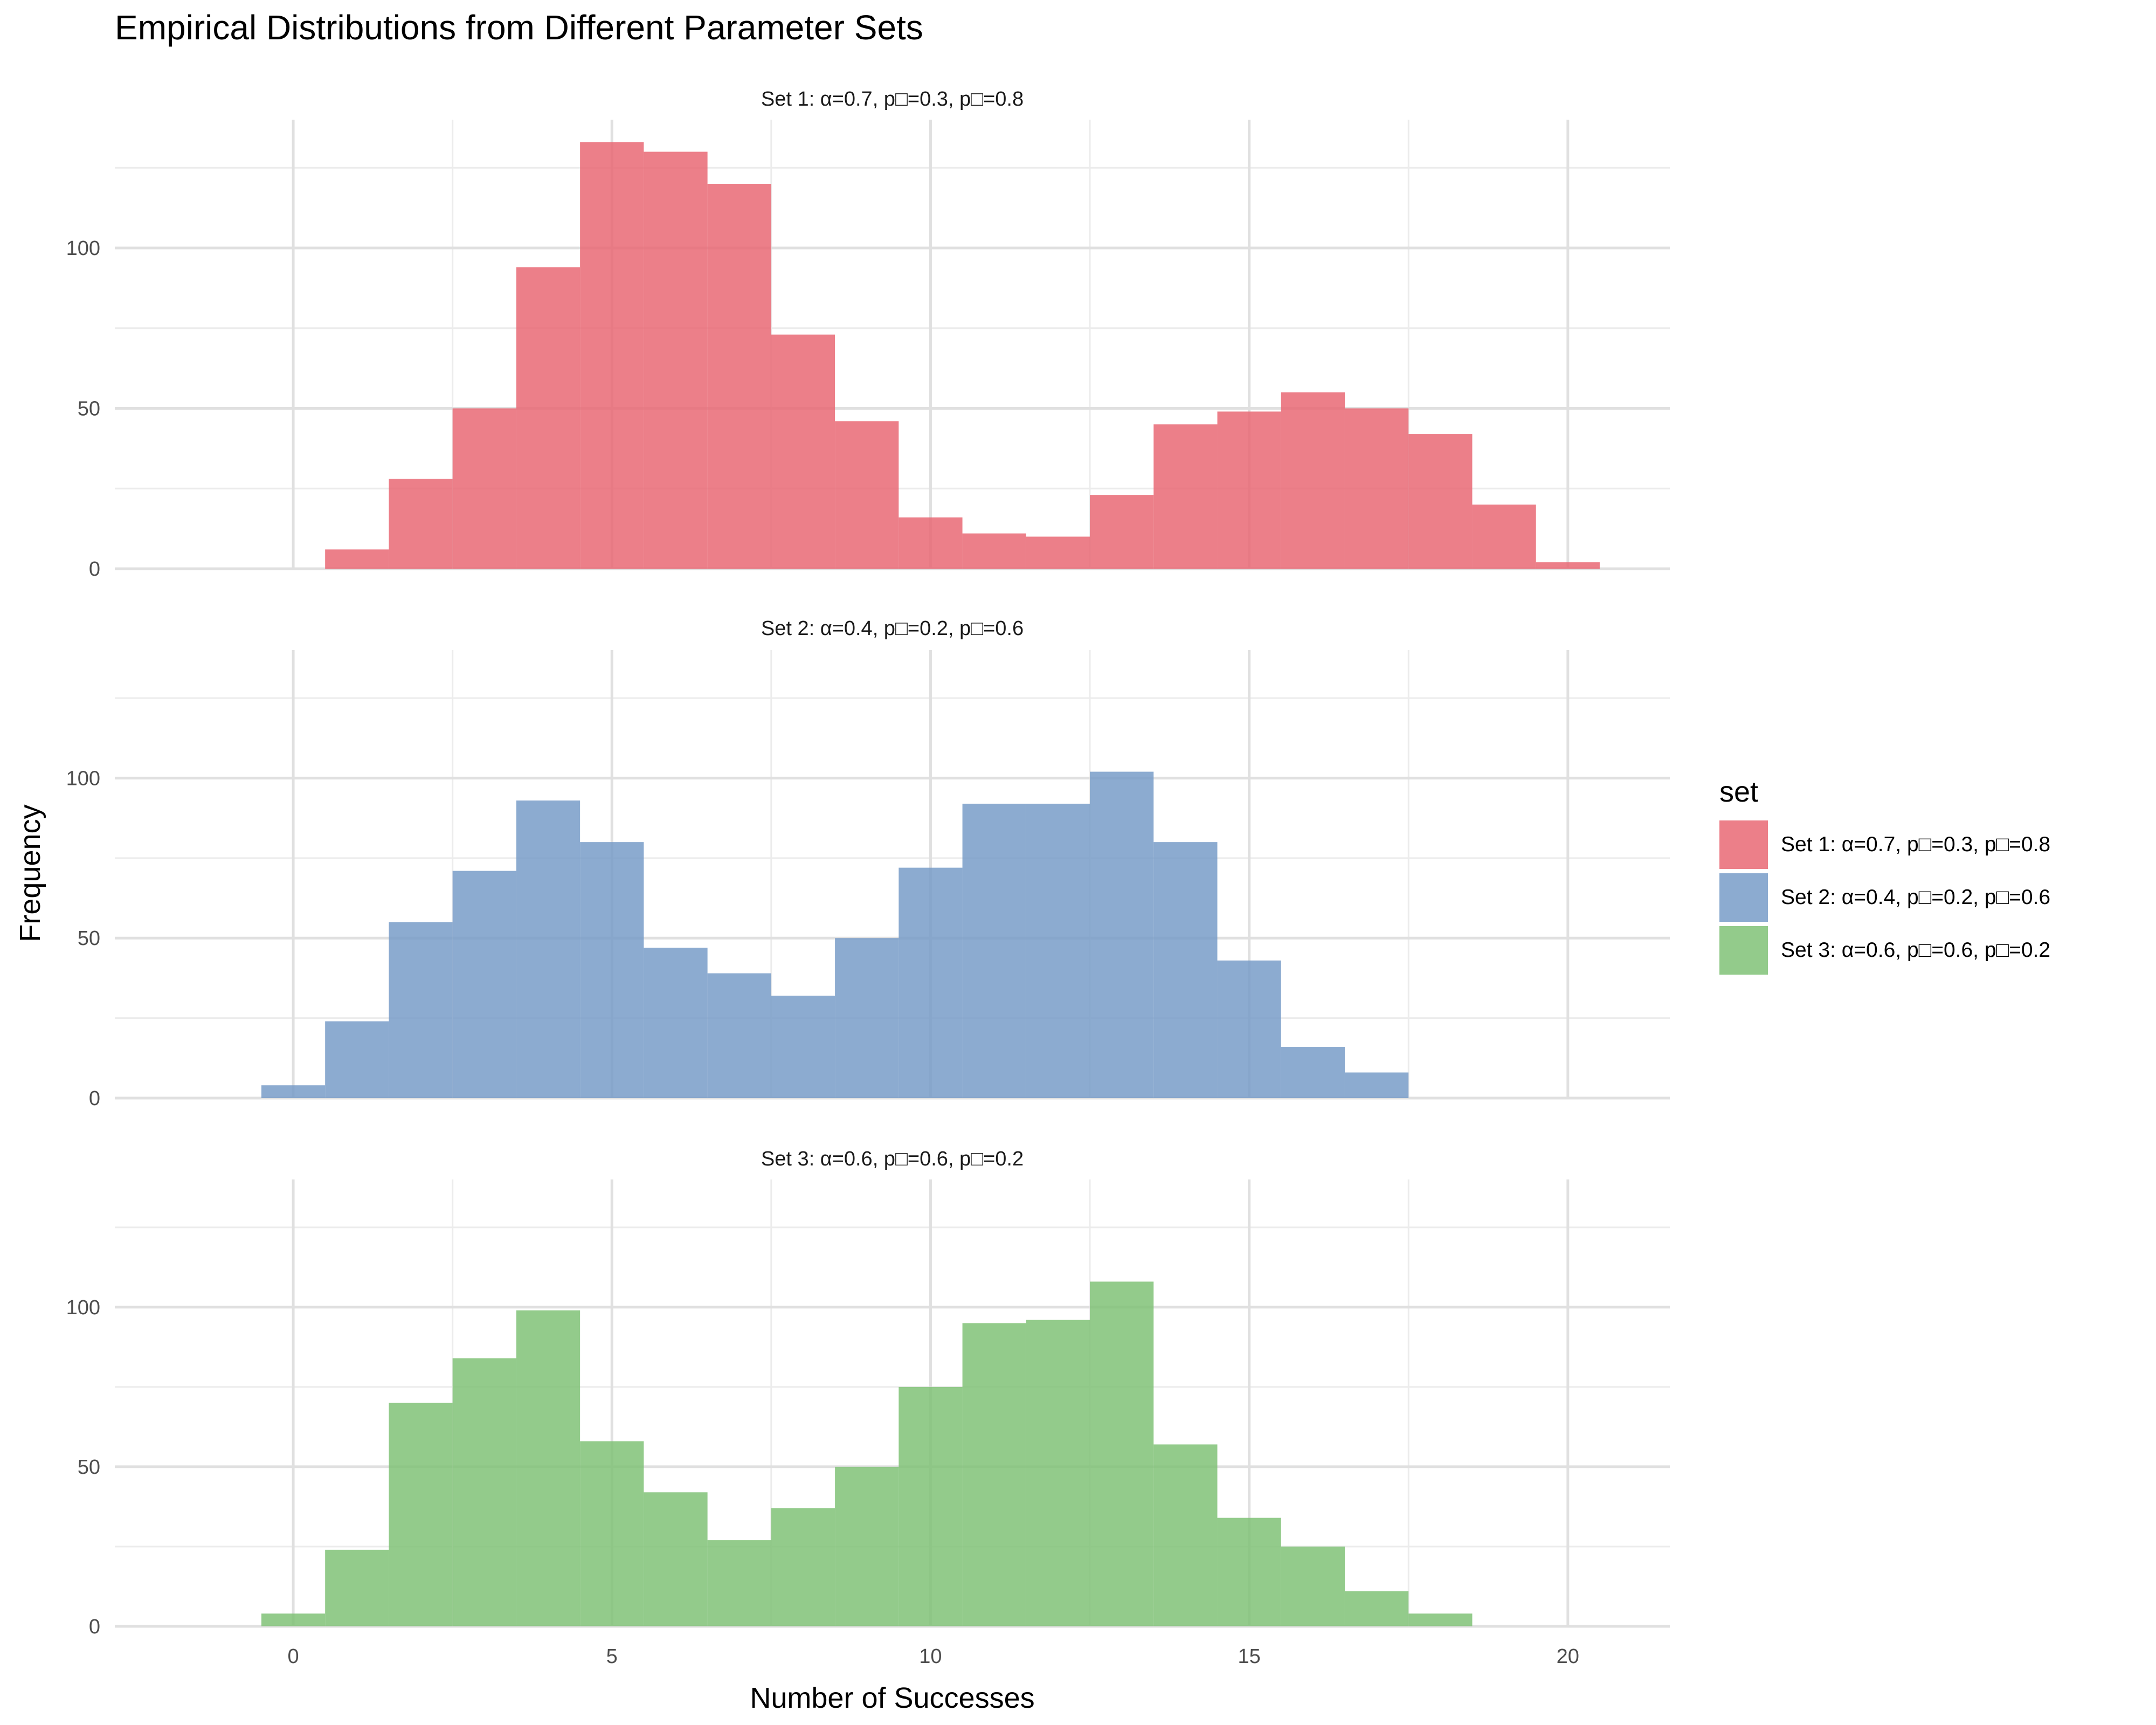 The height and width of the screenshot is (1725, 2156). Describe the element at coordinates (931, 1656) in the screenshot. I see `x-tick-label: 10` at that location.